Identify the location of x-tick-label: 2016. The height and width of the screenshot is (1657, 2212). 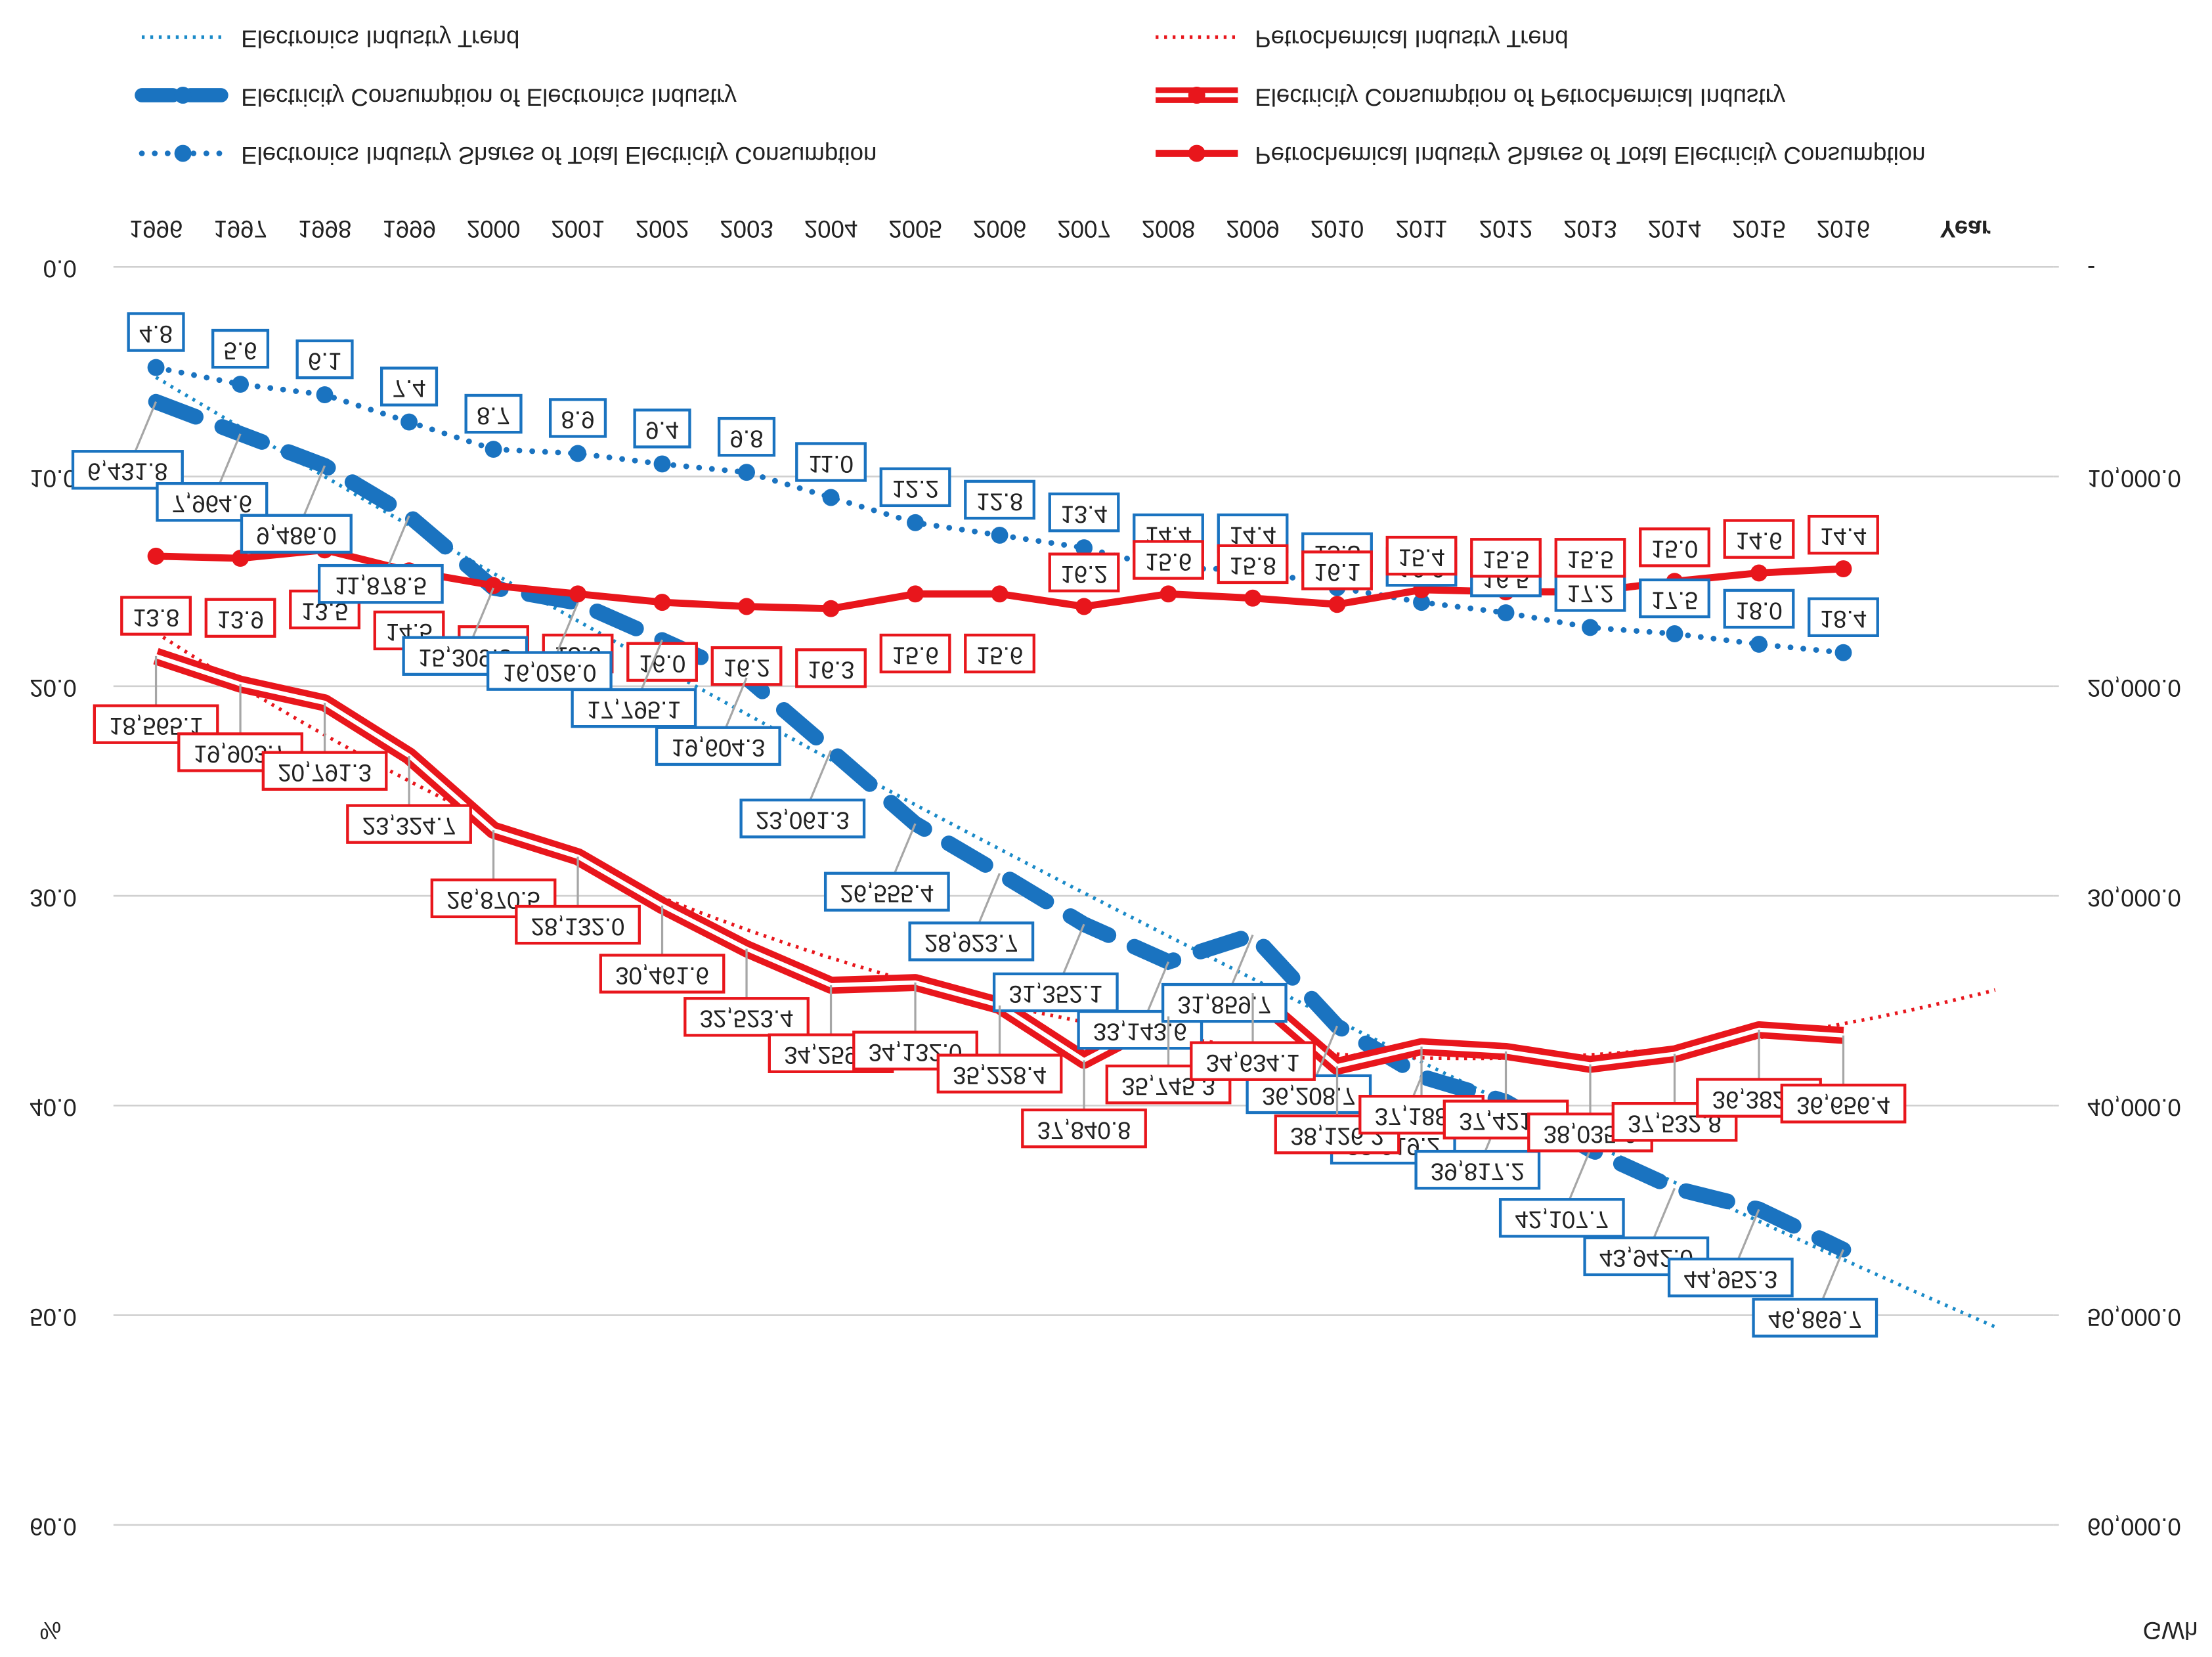
(1844, 229).